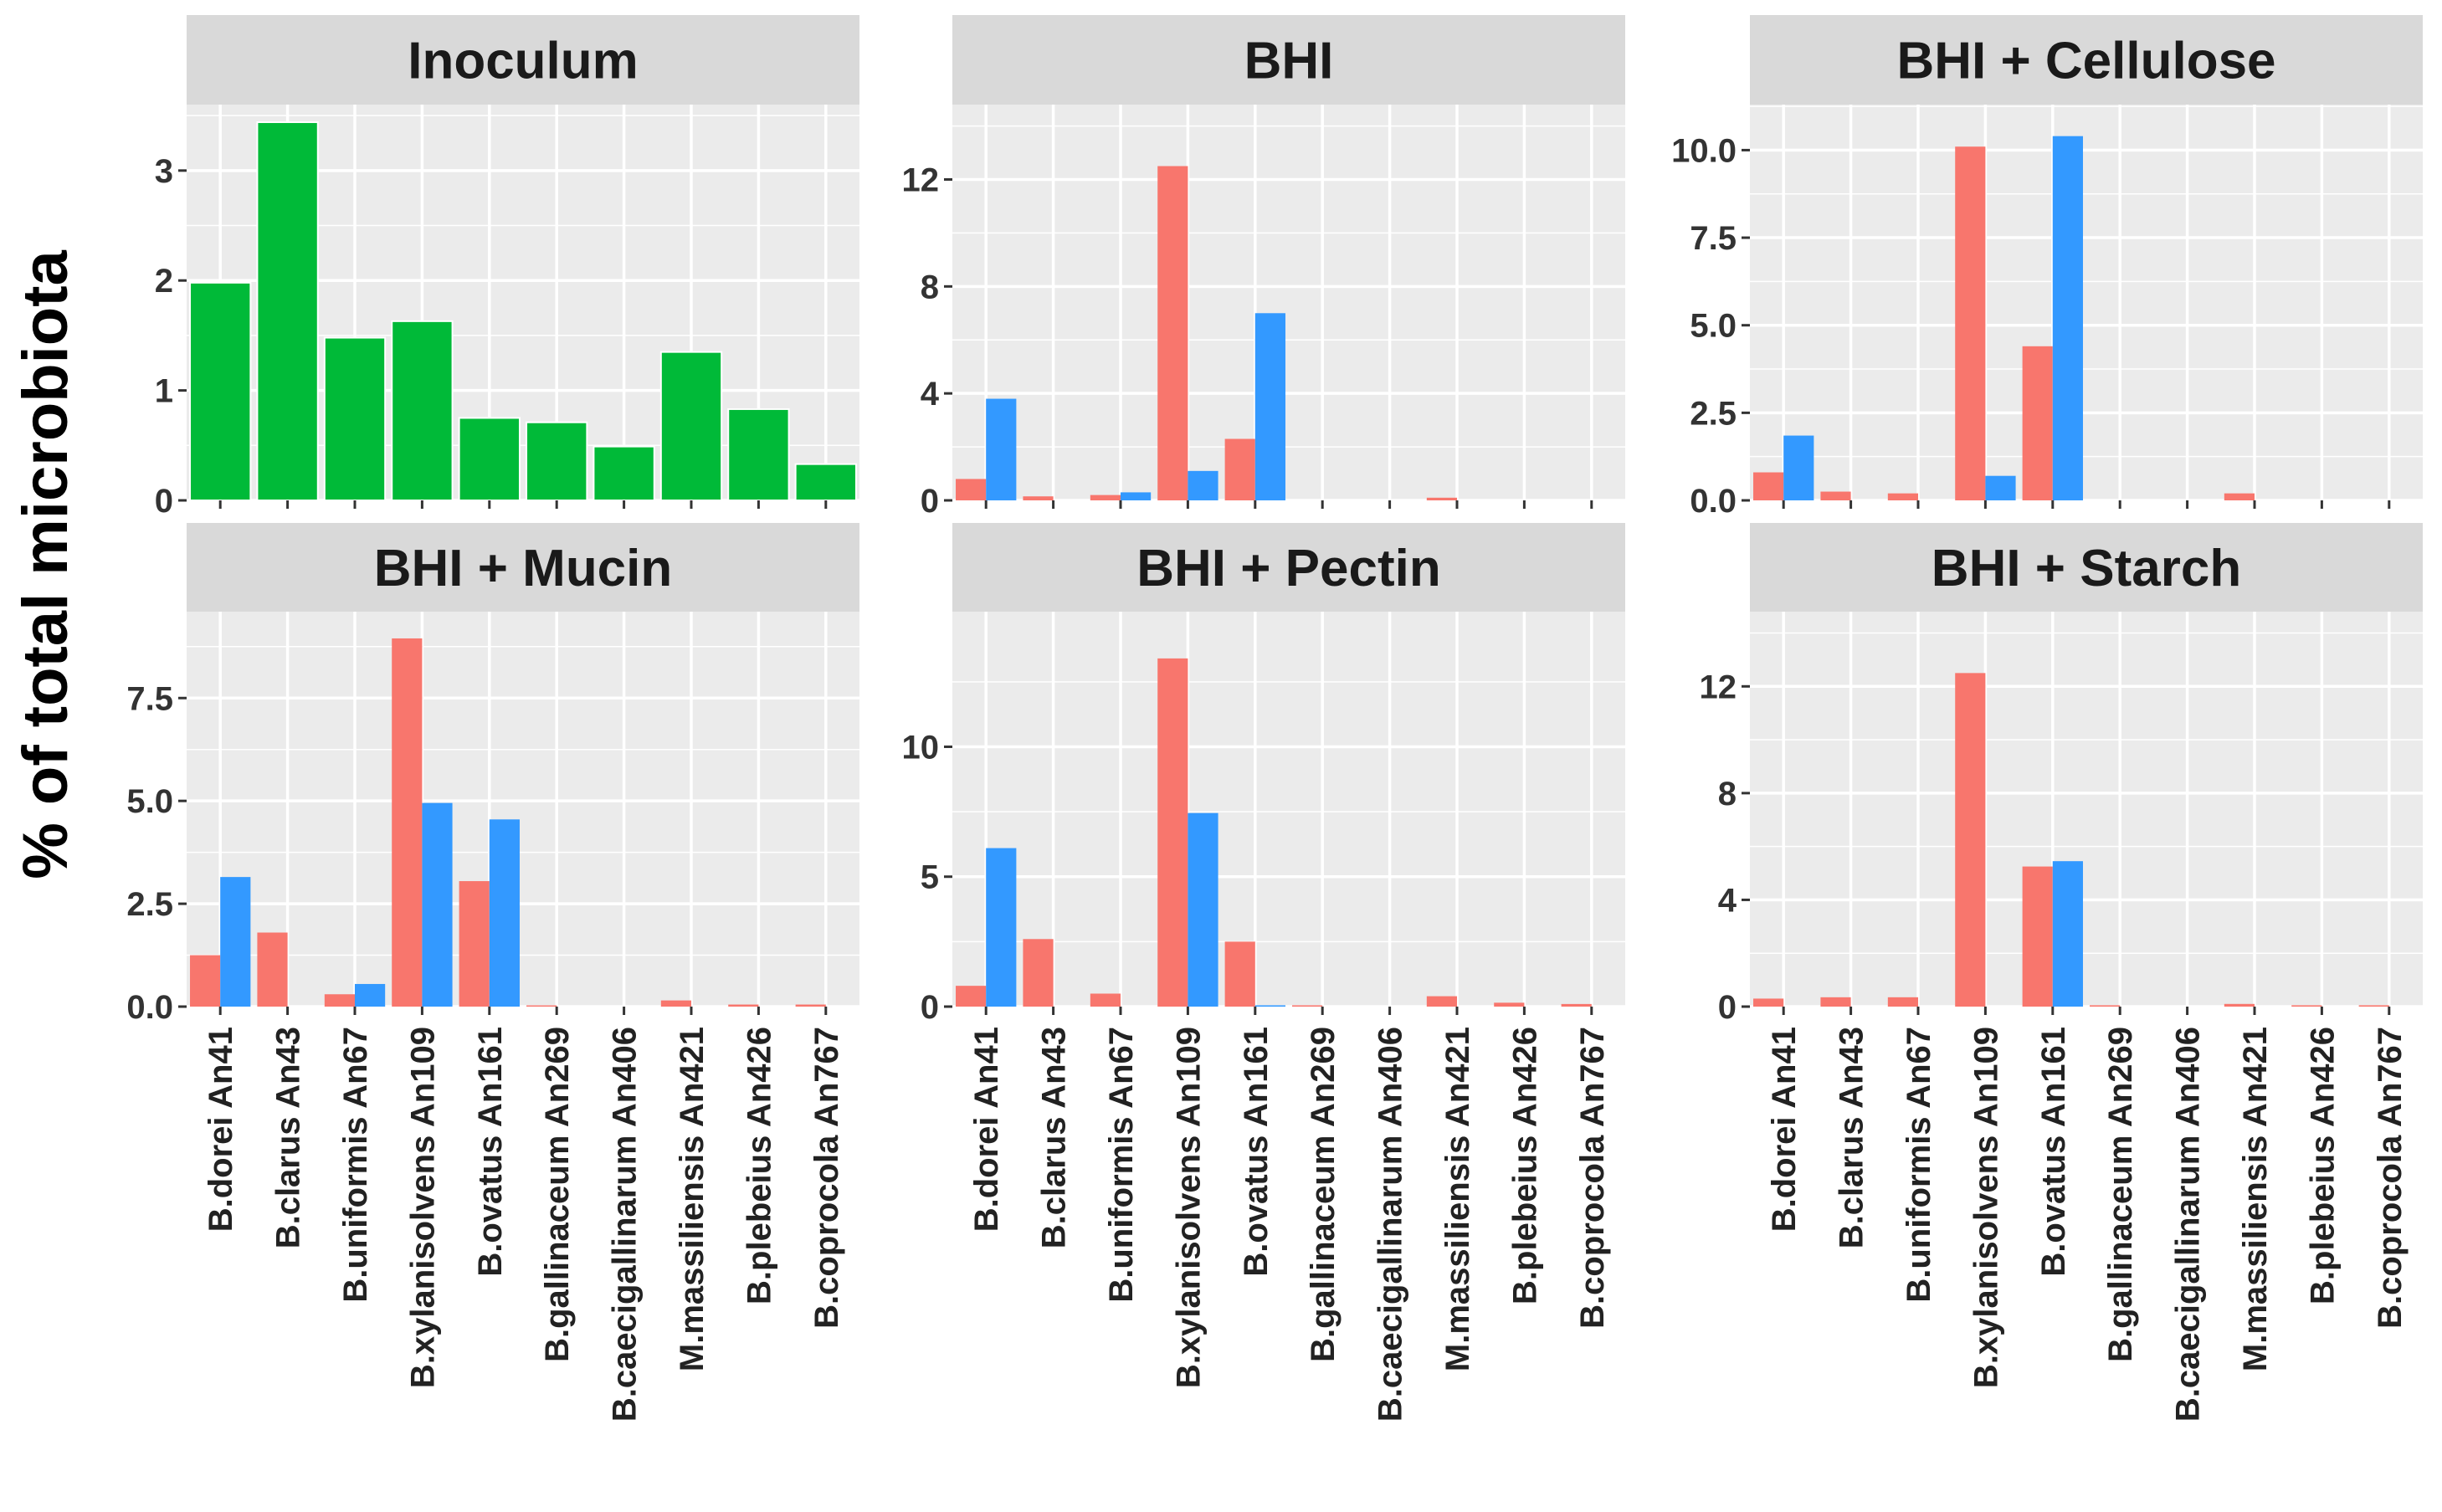 The image size is (2442, 1512). What do you see at coordinates (921, 747) in the screenshot?
I see `y-tick-label: 10` at bounding box center [921, 747].